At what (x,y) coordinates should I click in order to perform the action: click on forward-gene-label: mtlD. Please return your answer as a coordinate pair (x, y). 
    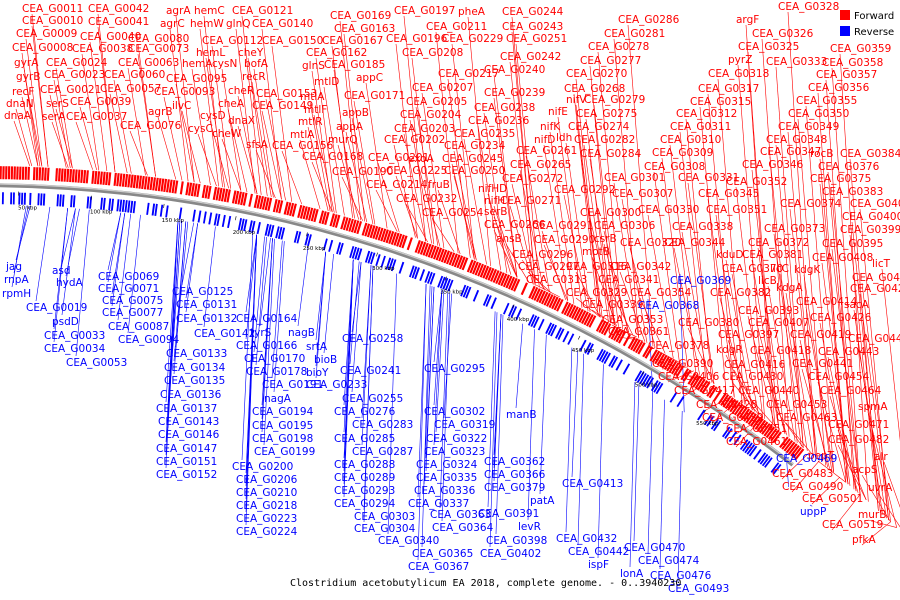
    Looking at the image, I should click on (326, 82).